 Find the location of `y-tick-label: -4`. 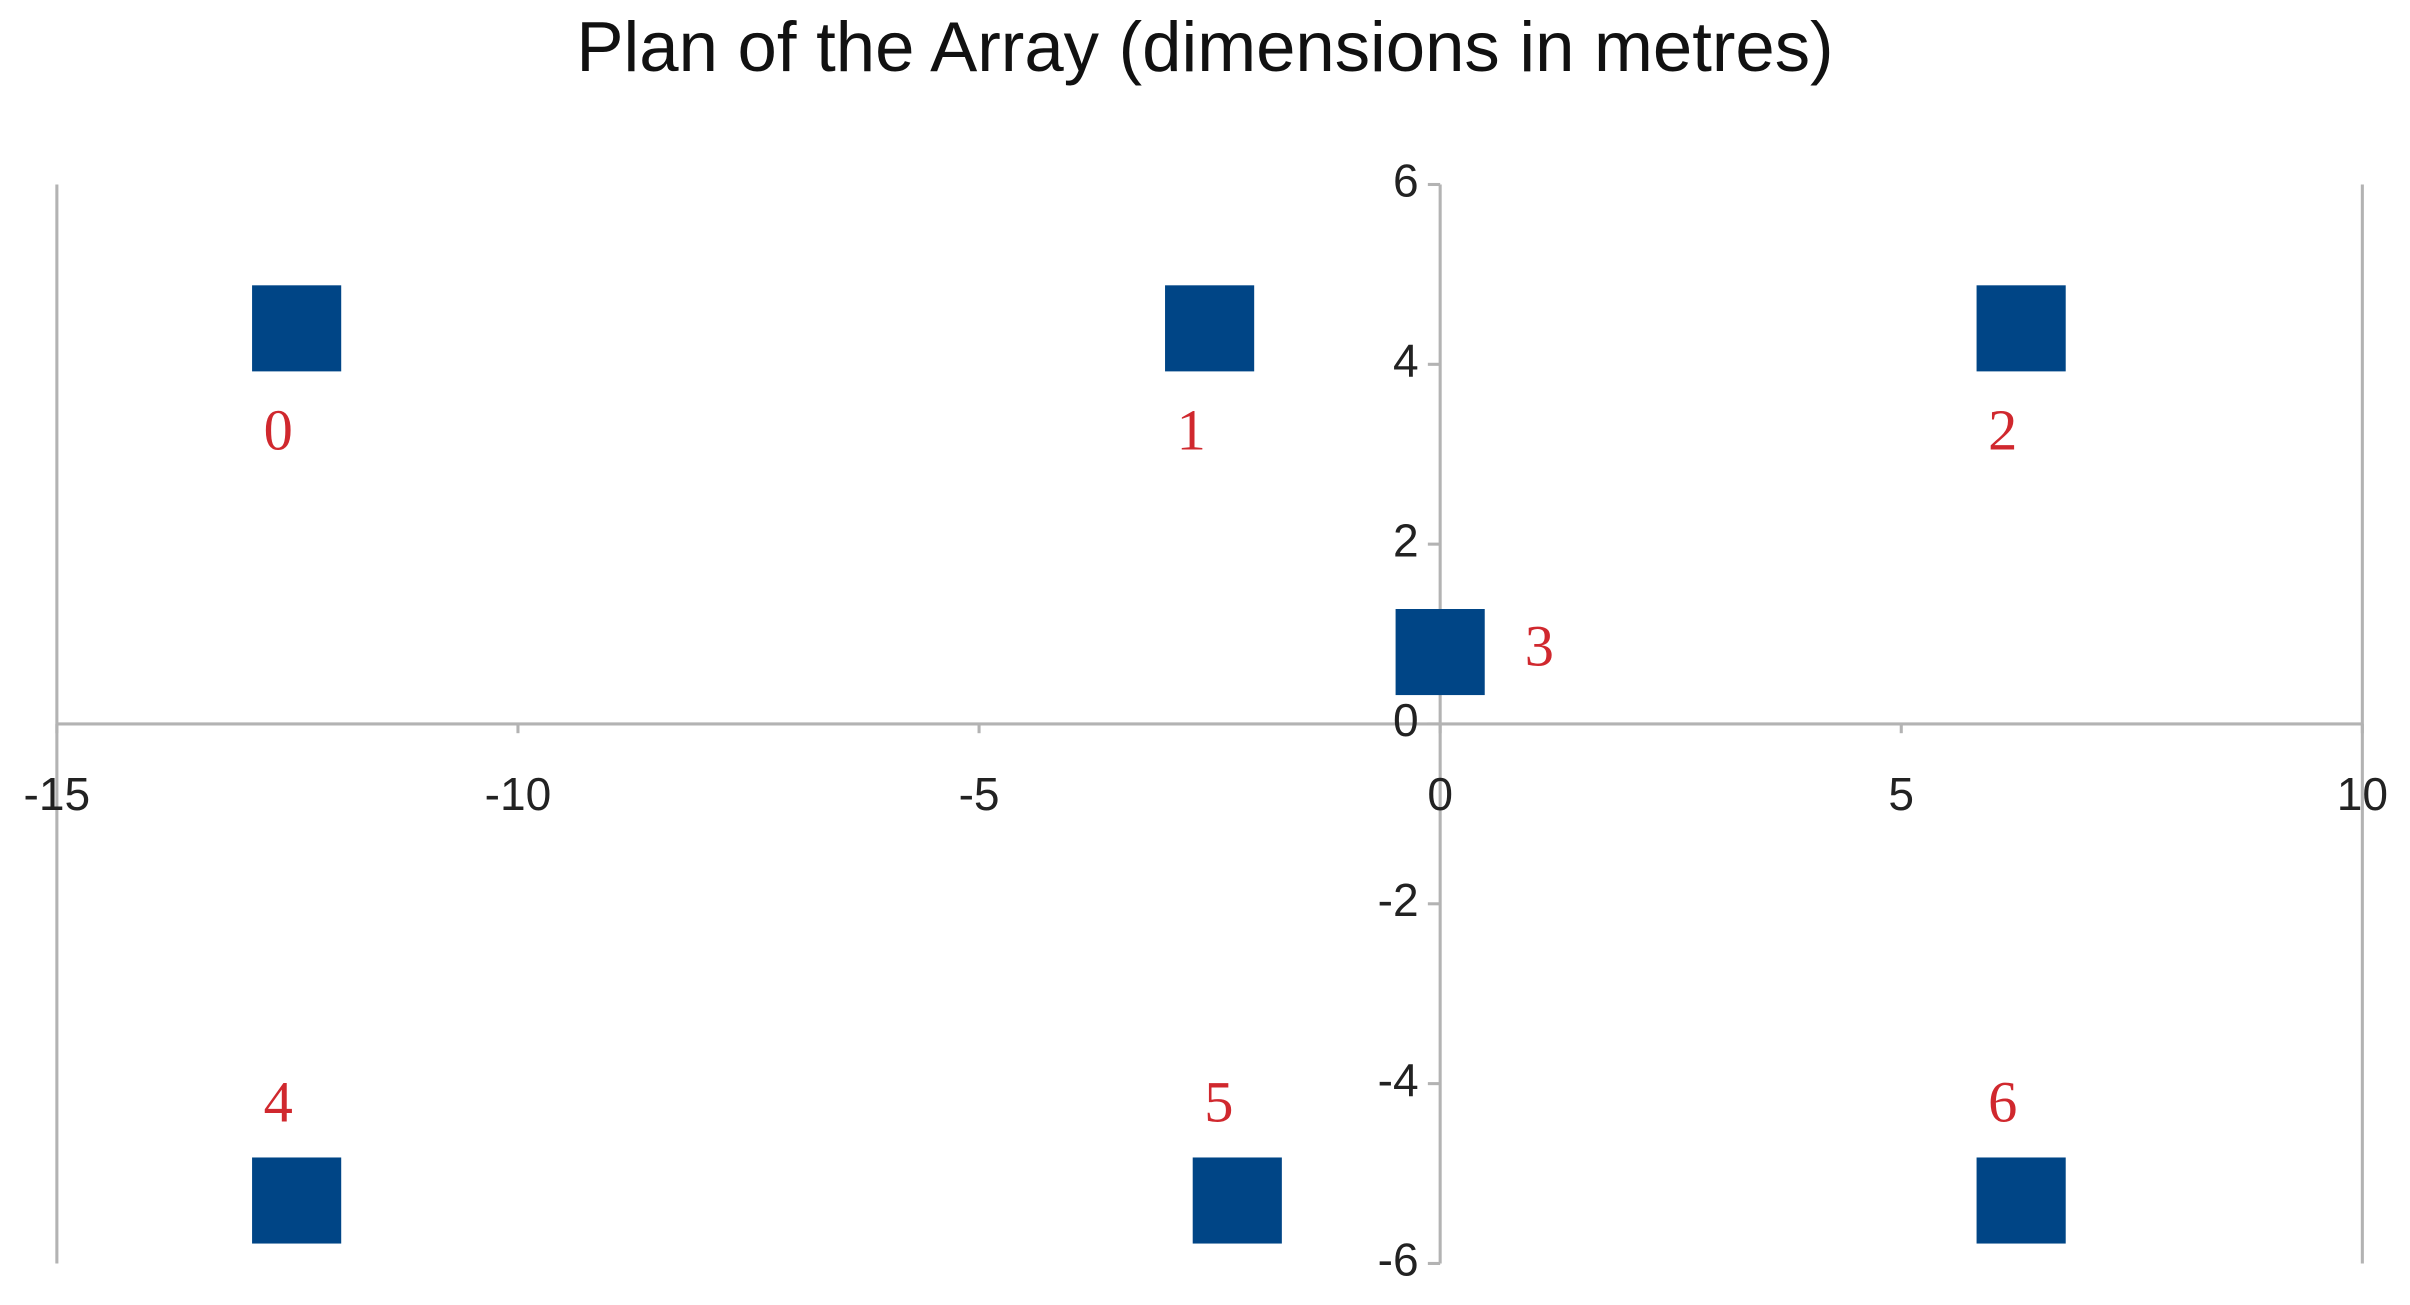

y-tick-label: -4 is located at coordinates (1398, 1080).